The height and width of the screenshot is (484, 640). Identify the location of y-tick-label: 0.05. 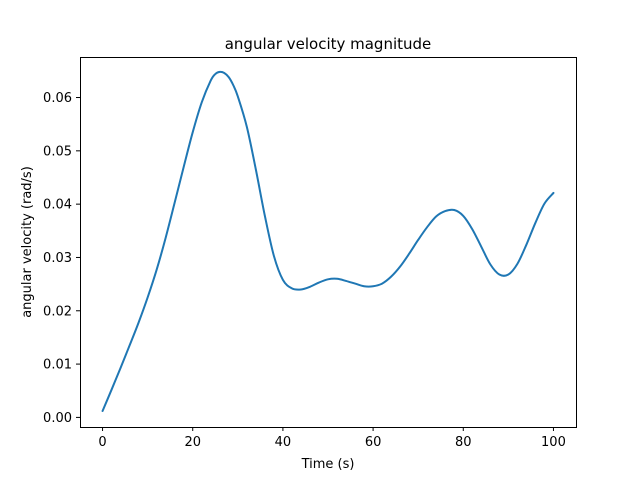
(57, 151).